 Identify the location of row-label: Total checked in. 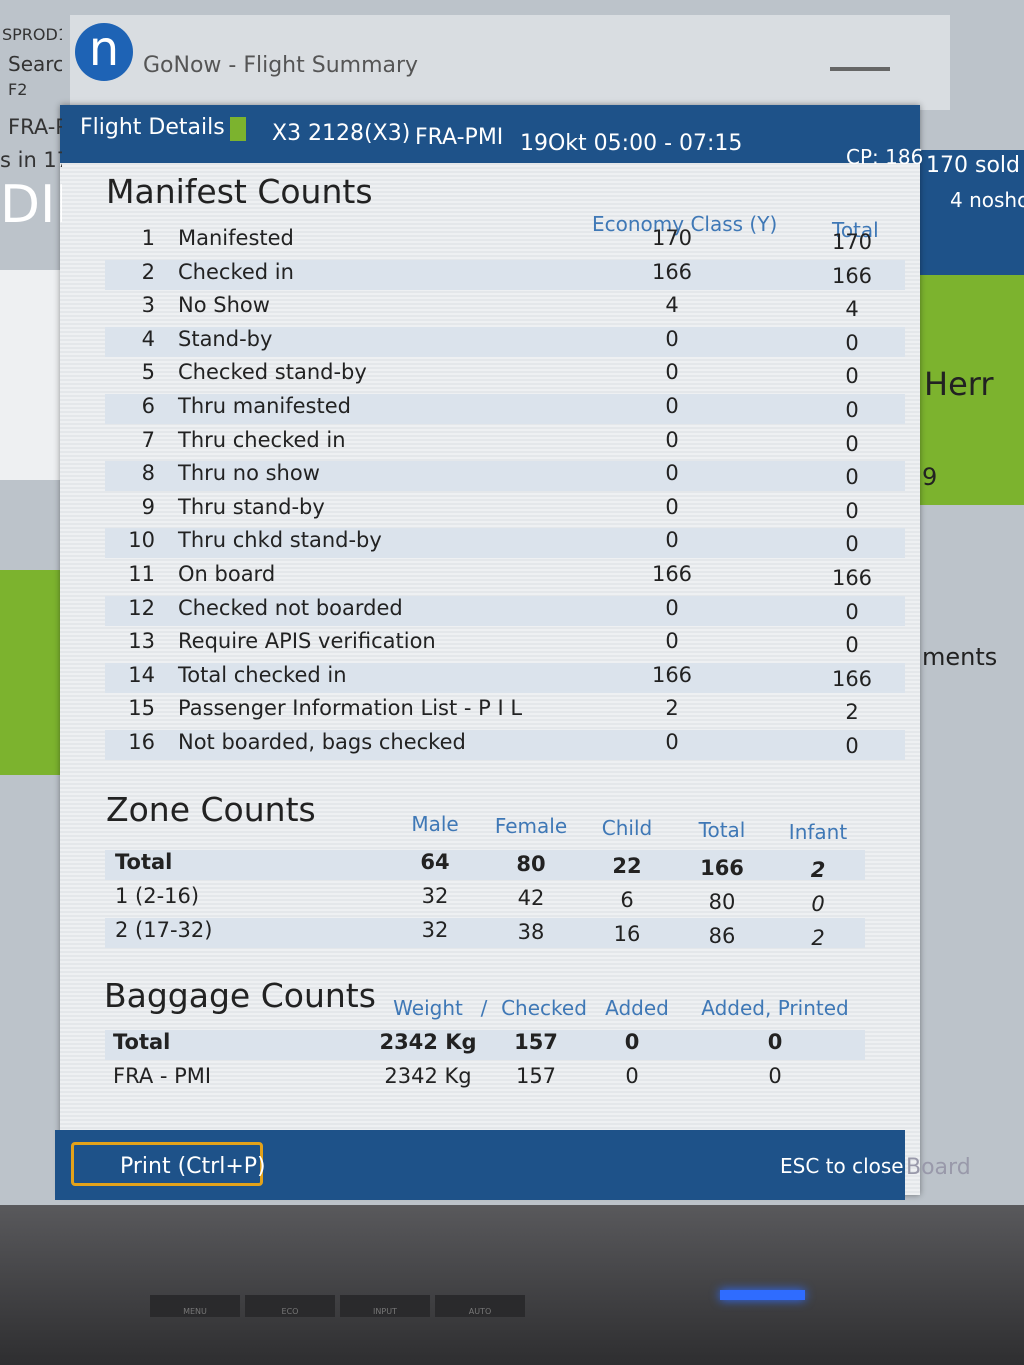
(262, 674).